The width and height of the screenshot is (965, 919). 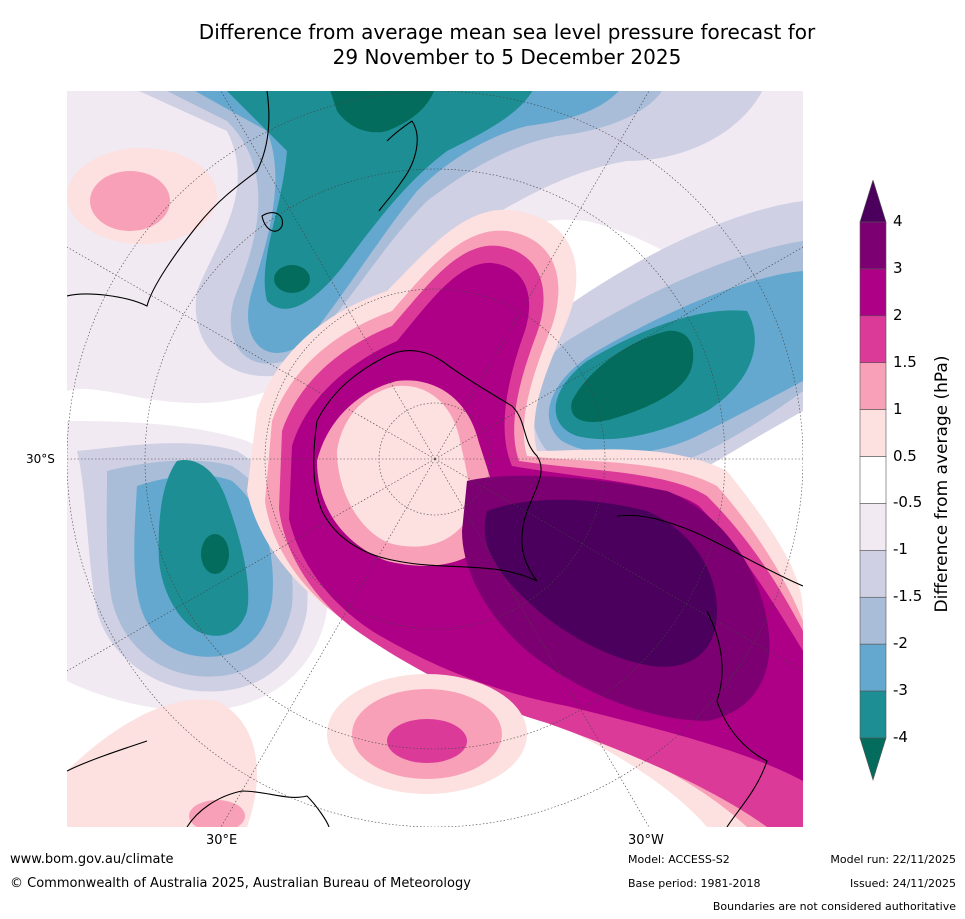 What do you see at coordinates (900, 549) in the screenshot?
I see `colorbar-tick-label: -1` at bounding box center [900, 549].